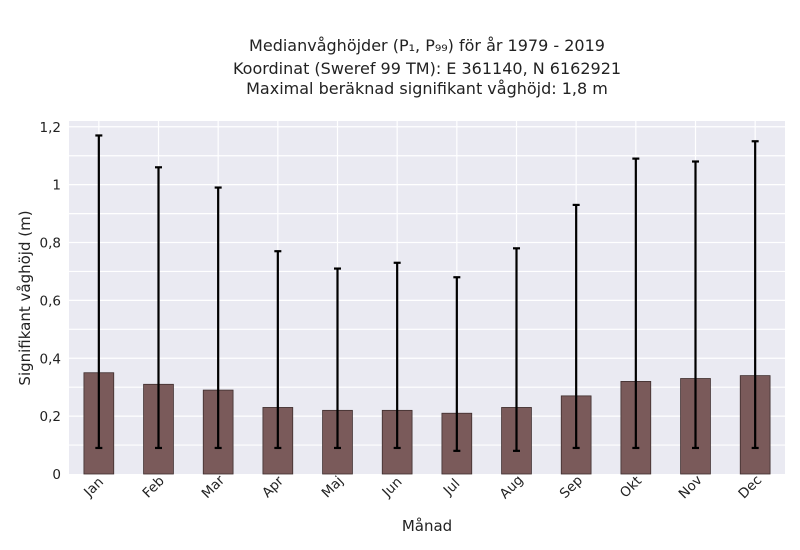 The height and width of the screenshot is (550, 800). What do you see at coordinates (750, 487) in the screenshot?
I see `x-tick-dec: Dec` at bounding box center [750, 487].